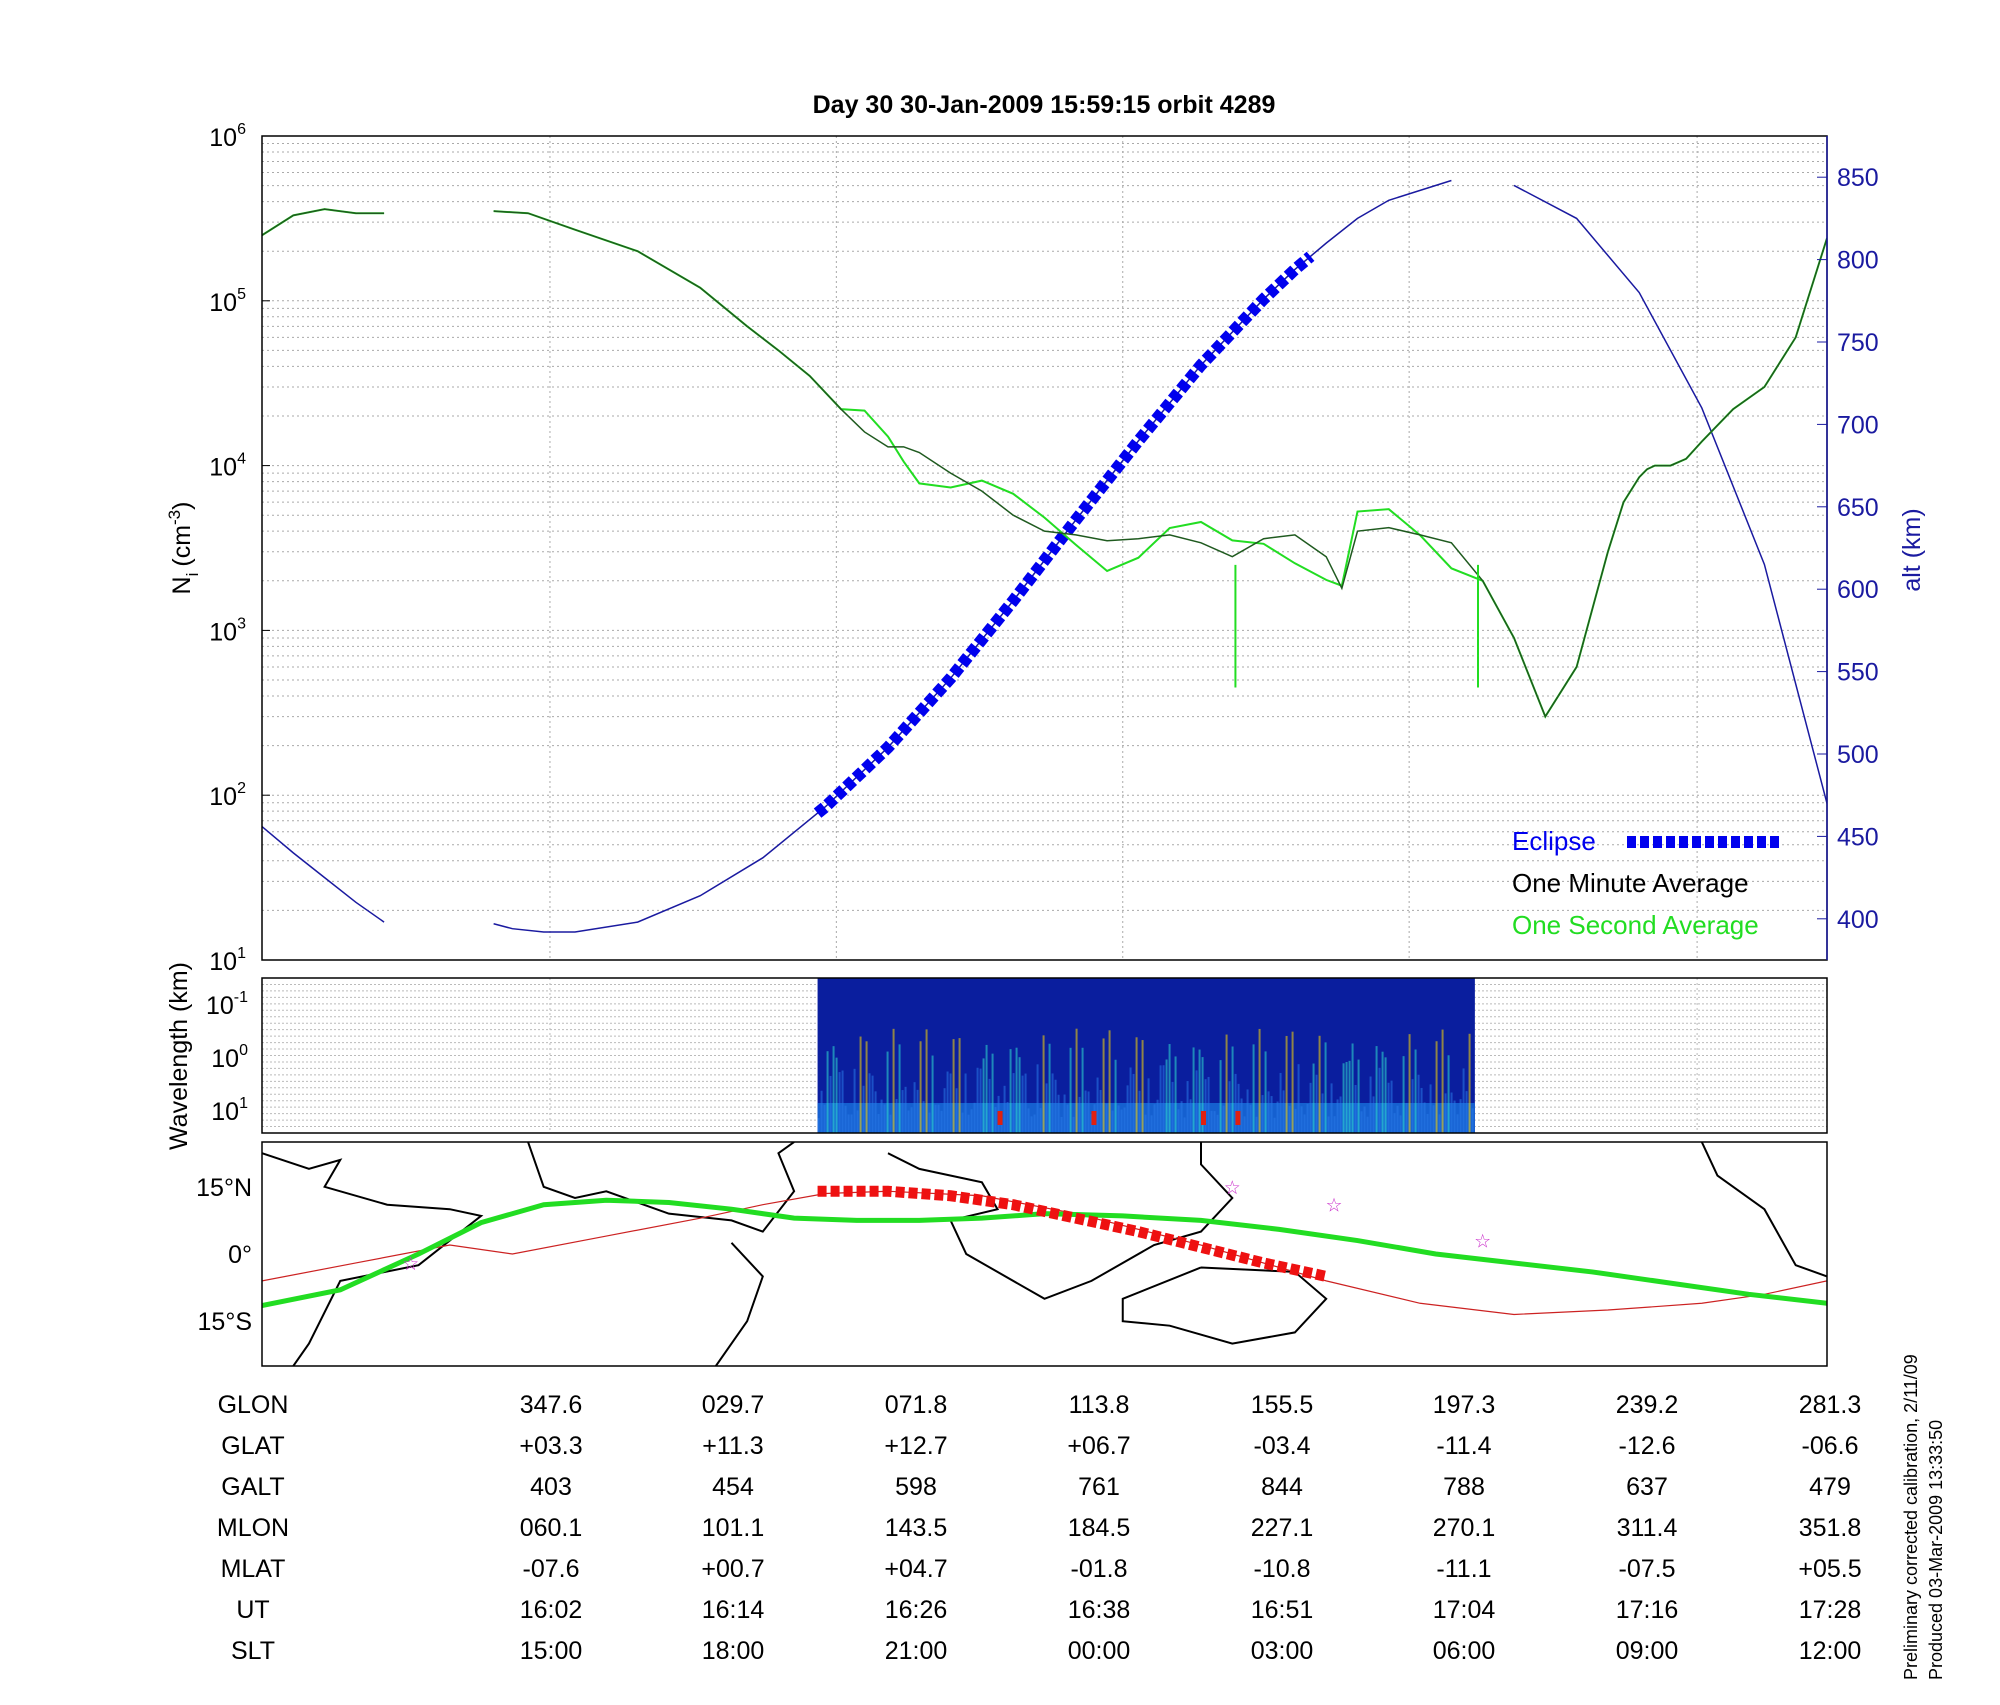 The width and height of the screenshot is (2000, 1705). I want to click on spec-y-tick-exponent: 1, so click(243, 1103).